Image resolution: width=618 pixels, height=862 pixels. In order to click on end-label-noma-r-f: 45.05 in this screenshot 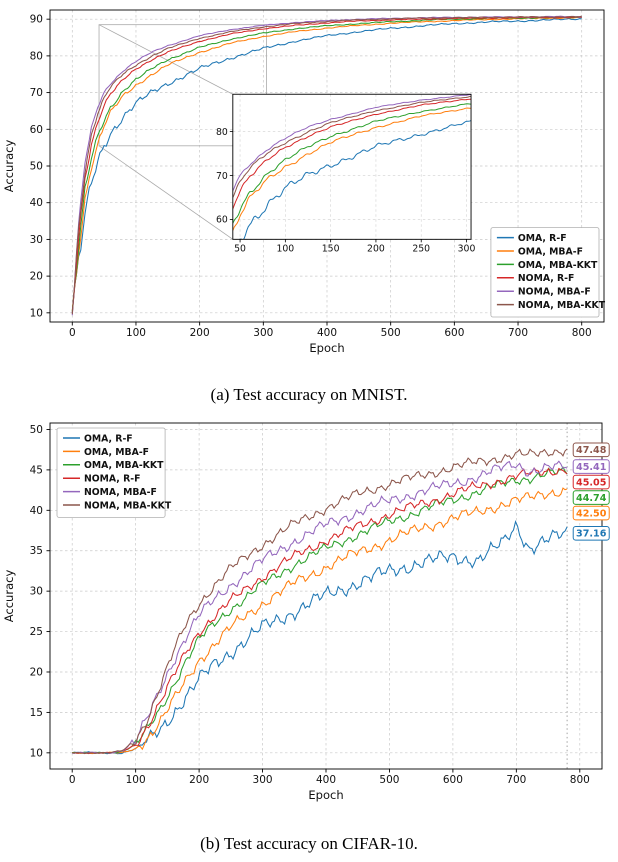, I will do `click(591, 482)`.